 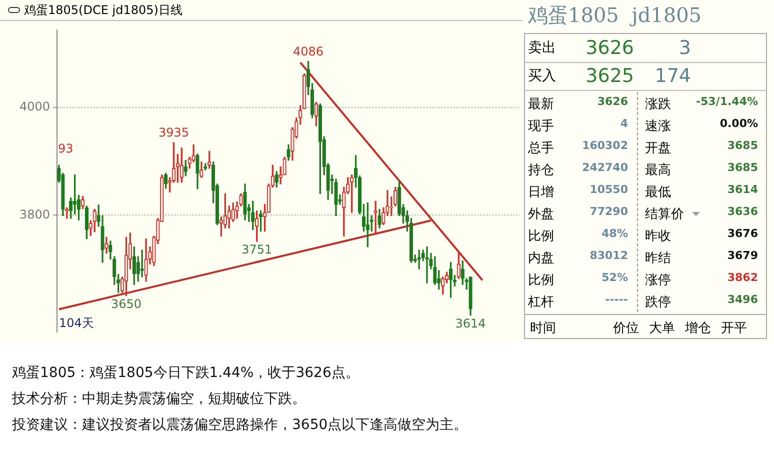 I want to click on text: 174, so click(x=672, y=76).